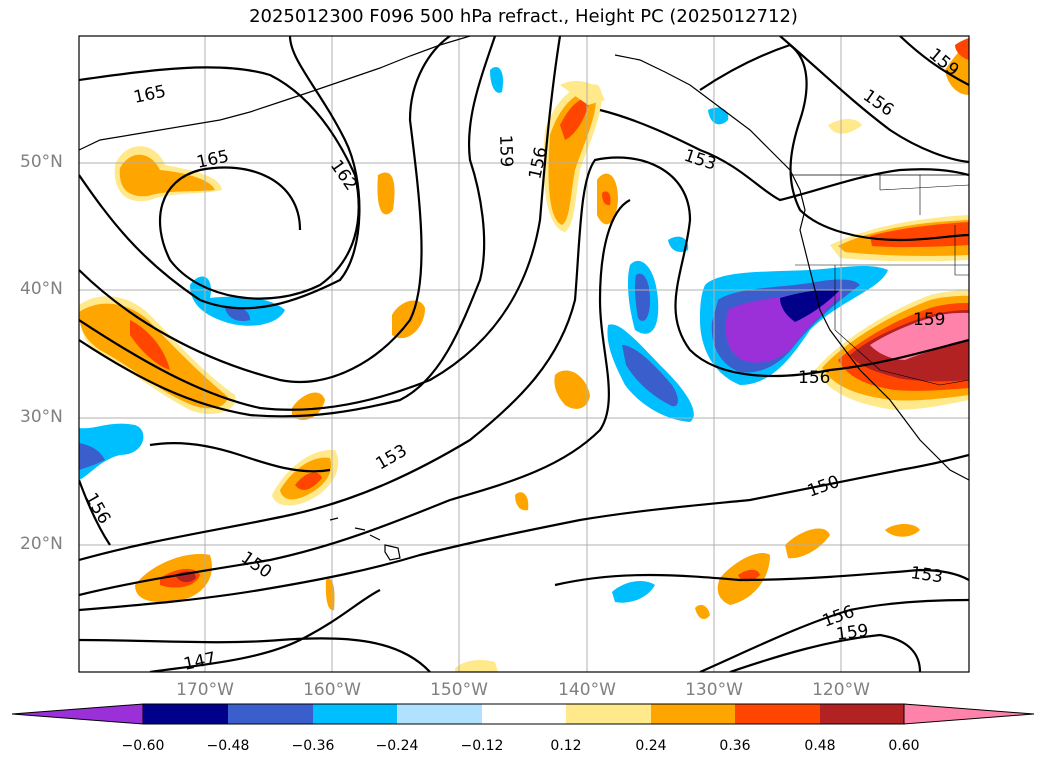  What do you see at coordinates (77, 714) in the screenshot?
I see `colorbar-min-extension` at bounding box center [77, 714].